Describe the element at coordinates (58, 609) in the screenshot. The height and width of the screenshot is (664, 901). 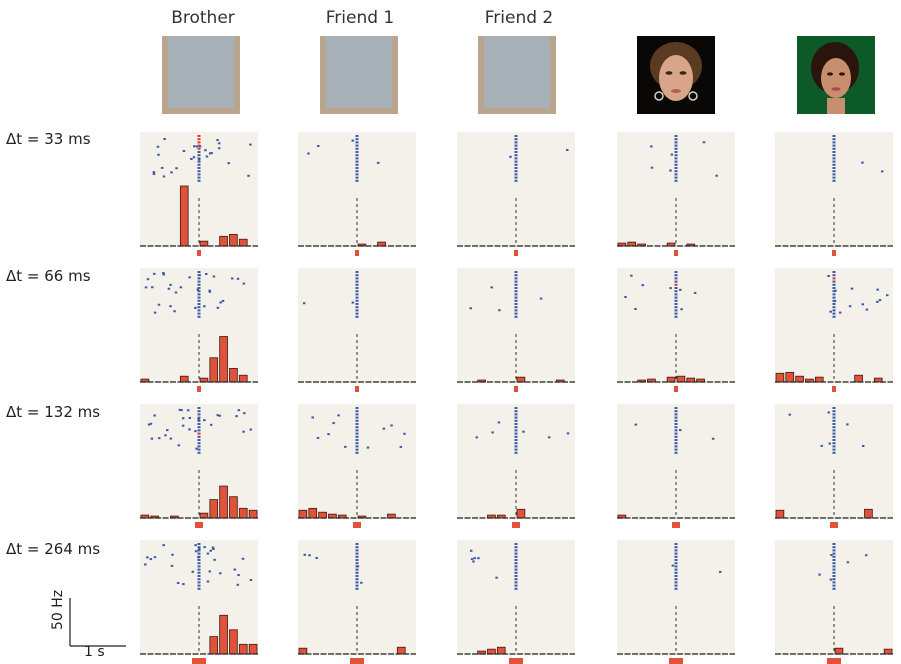
I see `scale-bar-y-label: 50 Hz` at that location.